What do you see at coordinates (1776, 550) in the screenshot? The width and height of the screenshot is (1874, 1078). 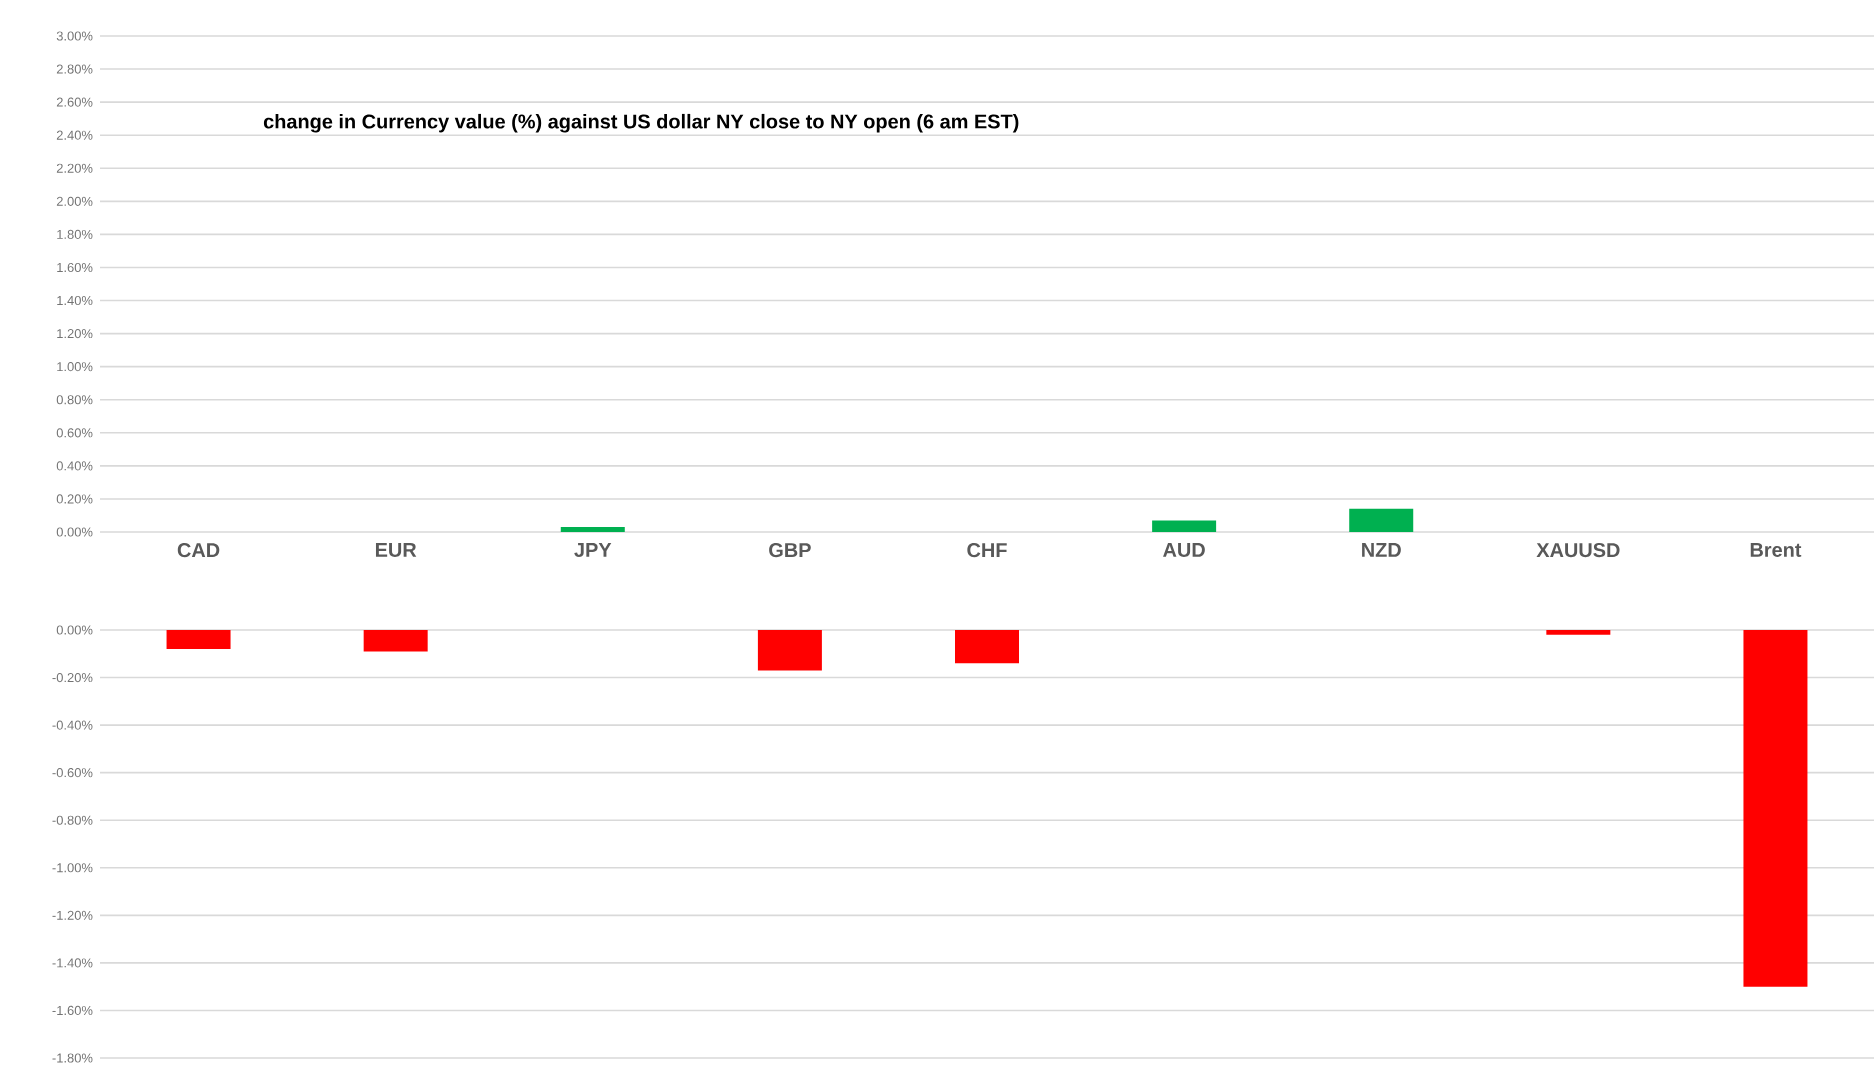 I see `x-tick-label: Brent` at bounding box center [1776, 550].